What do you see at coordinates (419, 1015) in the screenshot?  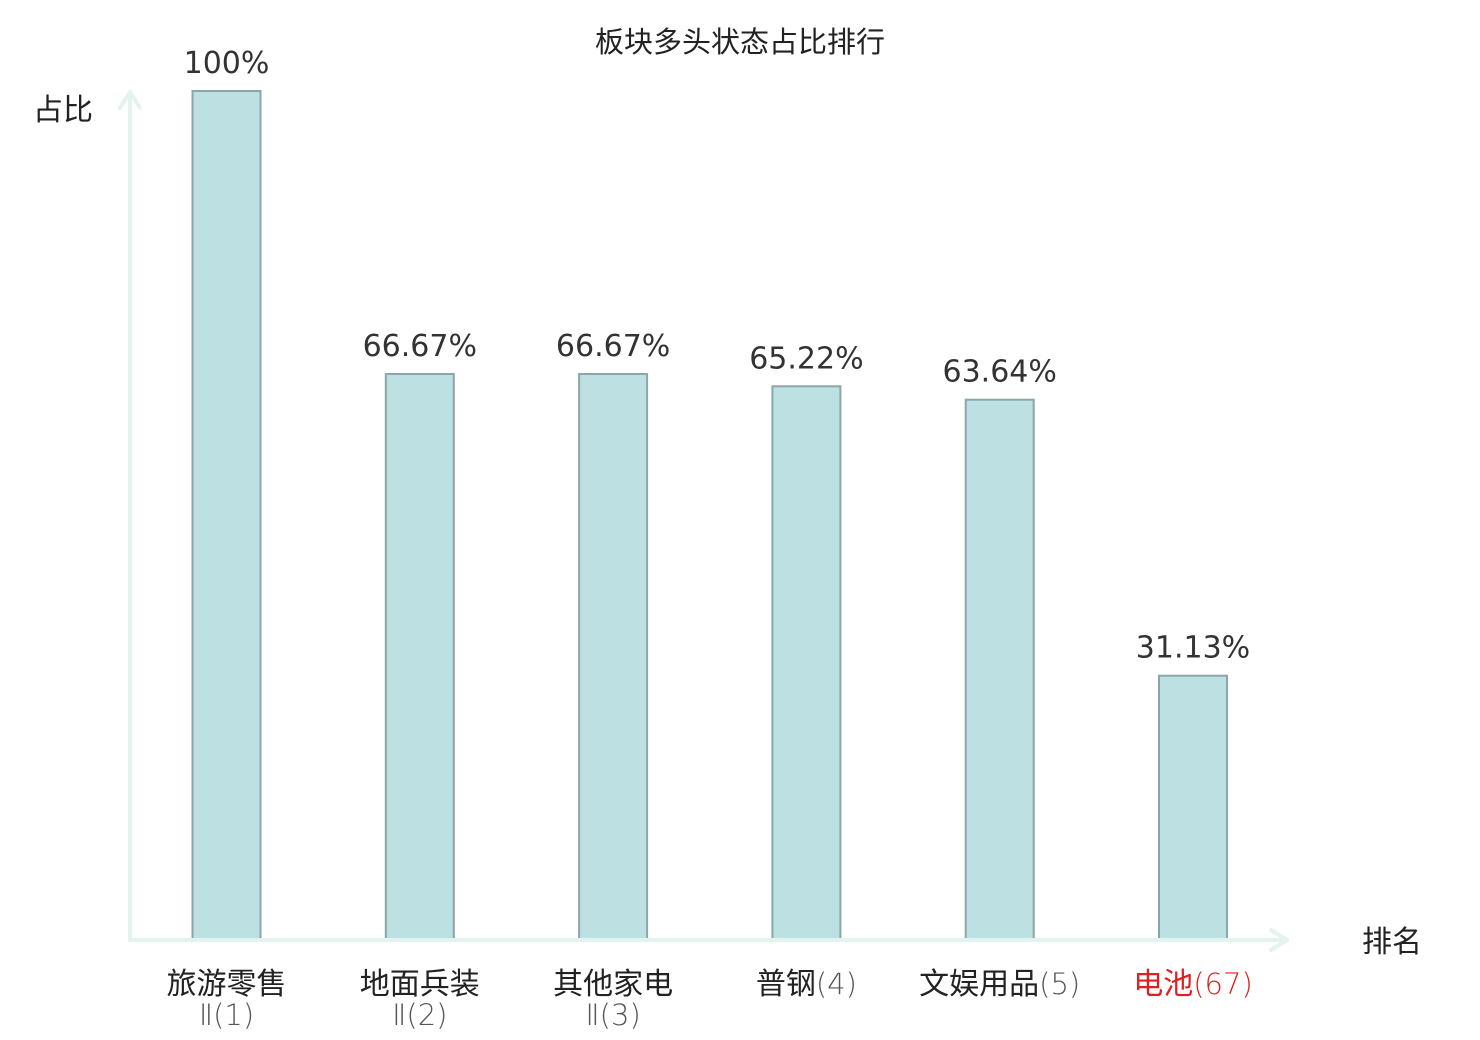 I see `x-tick-label-rank: Ⅱ(2)` at bounding box center [419, 1015].